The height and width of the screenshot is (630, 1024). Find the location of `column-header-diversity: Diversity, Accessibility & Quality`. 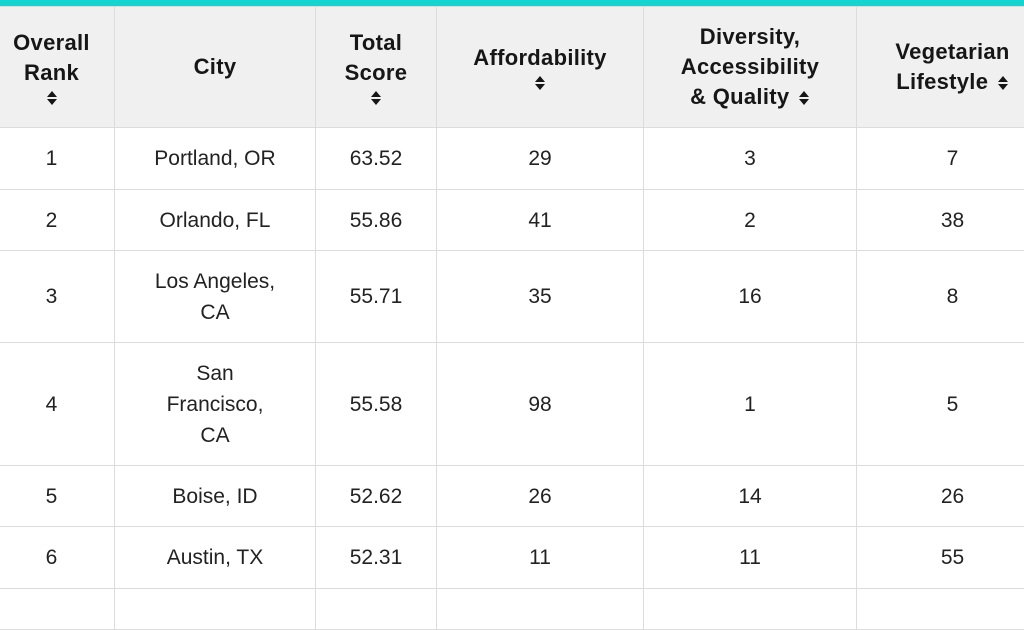

column-header-diversity: Diversity, Accessibility & Quality is located at coordinates (750, 67).